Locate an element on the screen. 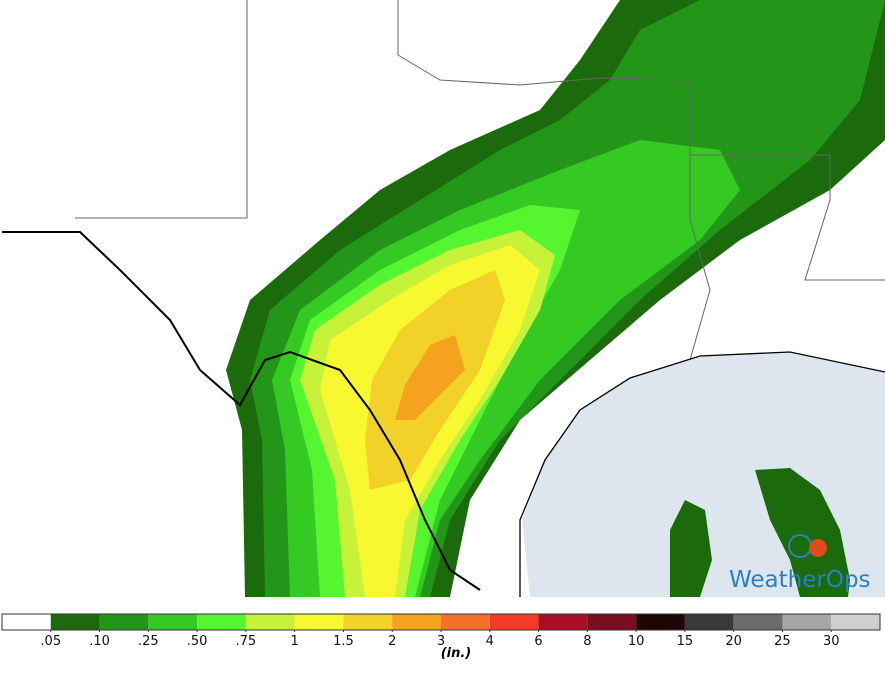 This screenshot has height=683, width=885. florida is located at coordinates (802, 532).